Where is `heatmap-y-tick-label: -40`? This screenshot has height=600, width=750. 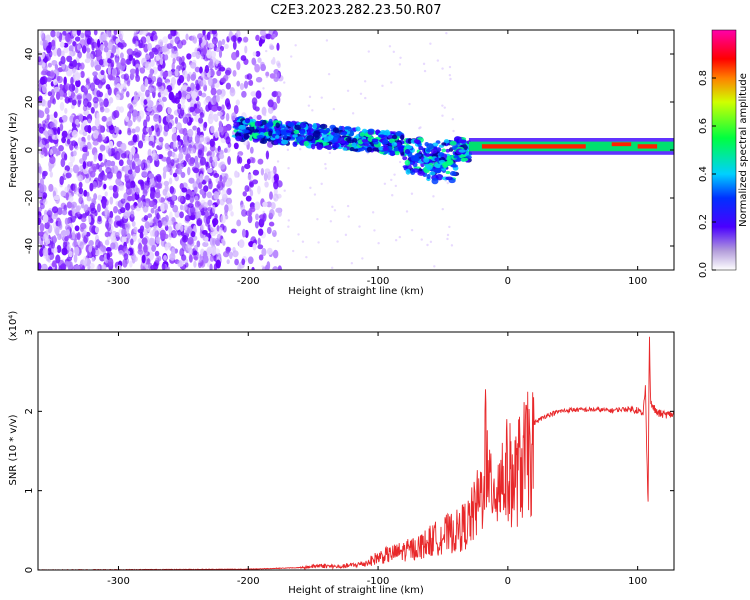
heatmap-y-tick-label: -40 is located at coordinates (29, 246).